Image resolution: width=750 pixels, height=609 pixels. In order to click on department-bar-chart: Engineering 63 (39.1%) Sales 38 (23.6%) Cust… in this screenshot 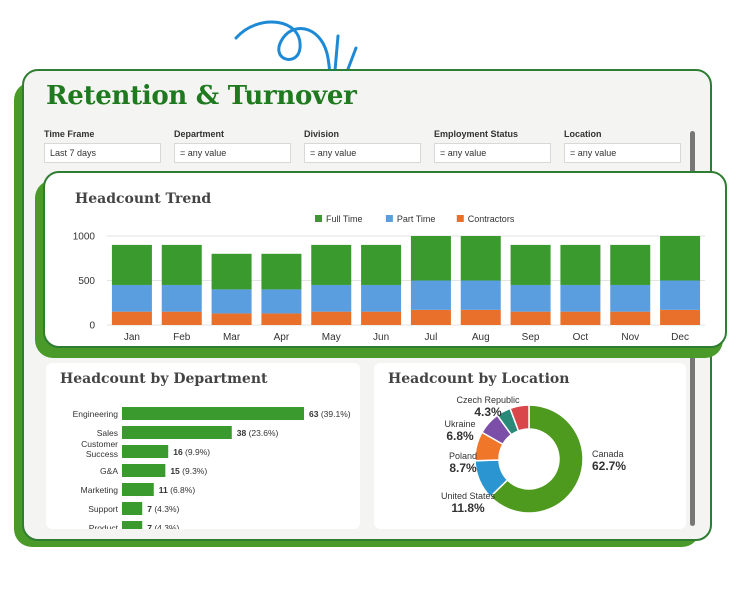, I will do `click(212, 468)`.